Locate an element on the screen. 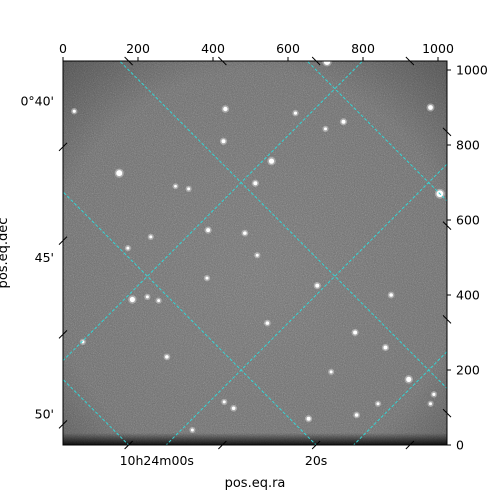 Image resolution: width=500 pixels, height=500 pixels. y-right-tick-label: 600 is located at coordinates (468, 220).